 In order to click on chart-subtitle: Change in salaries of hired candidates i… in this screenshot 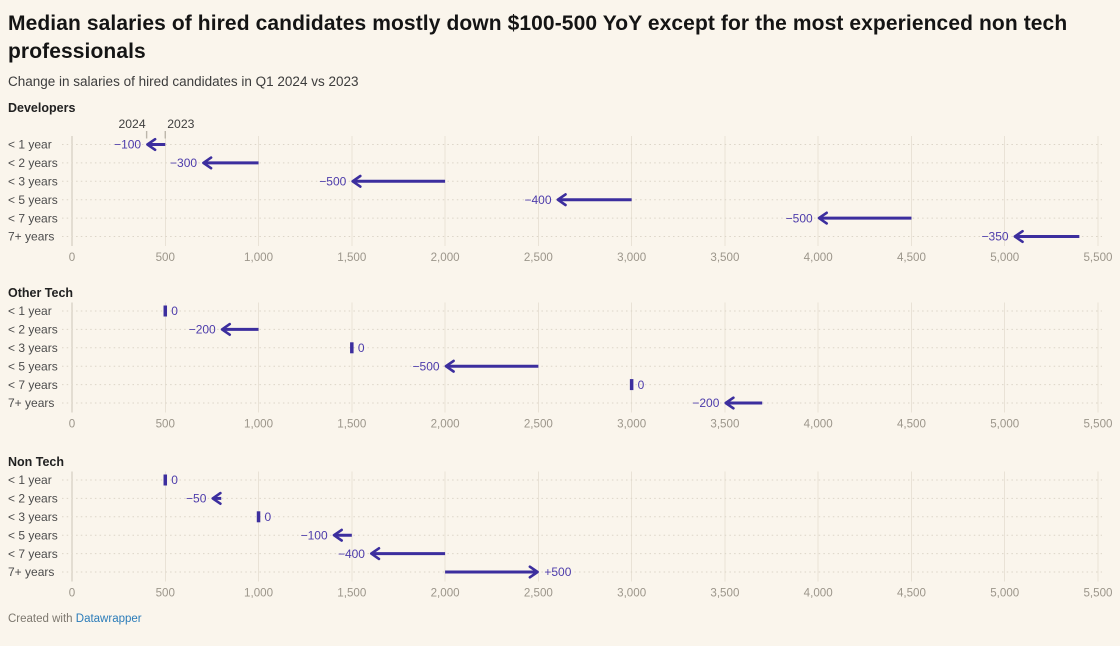, I will do `click(183, 81)`.